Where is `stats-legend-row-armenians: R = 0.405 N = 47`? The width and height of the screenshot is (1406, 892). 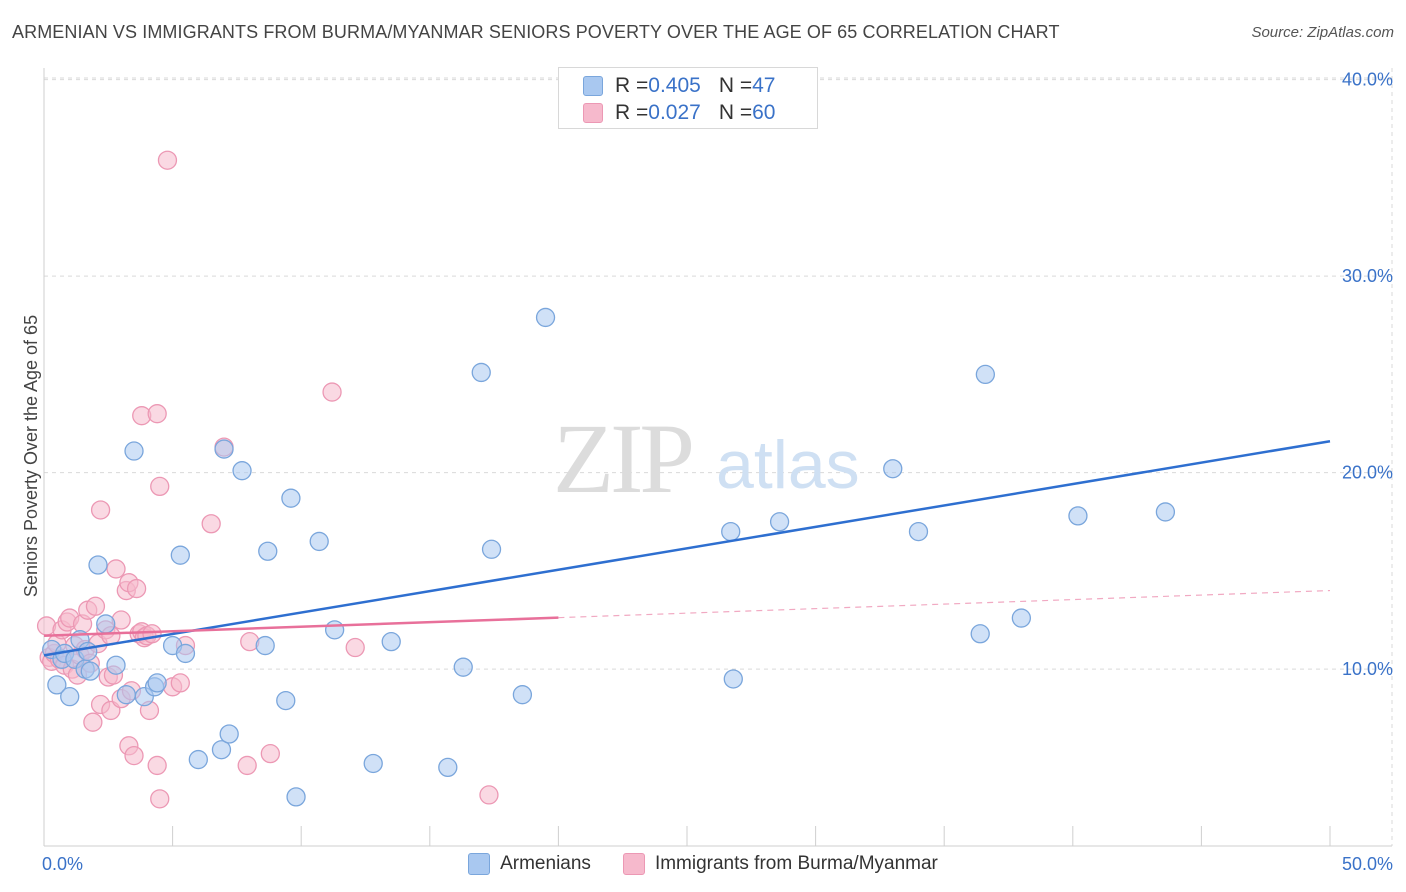
stats-legend-row-armenians: R = 0.405 N = 47 is located at coordinates (679, 86).